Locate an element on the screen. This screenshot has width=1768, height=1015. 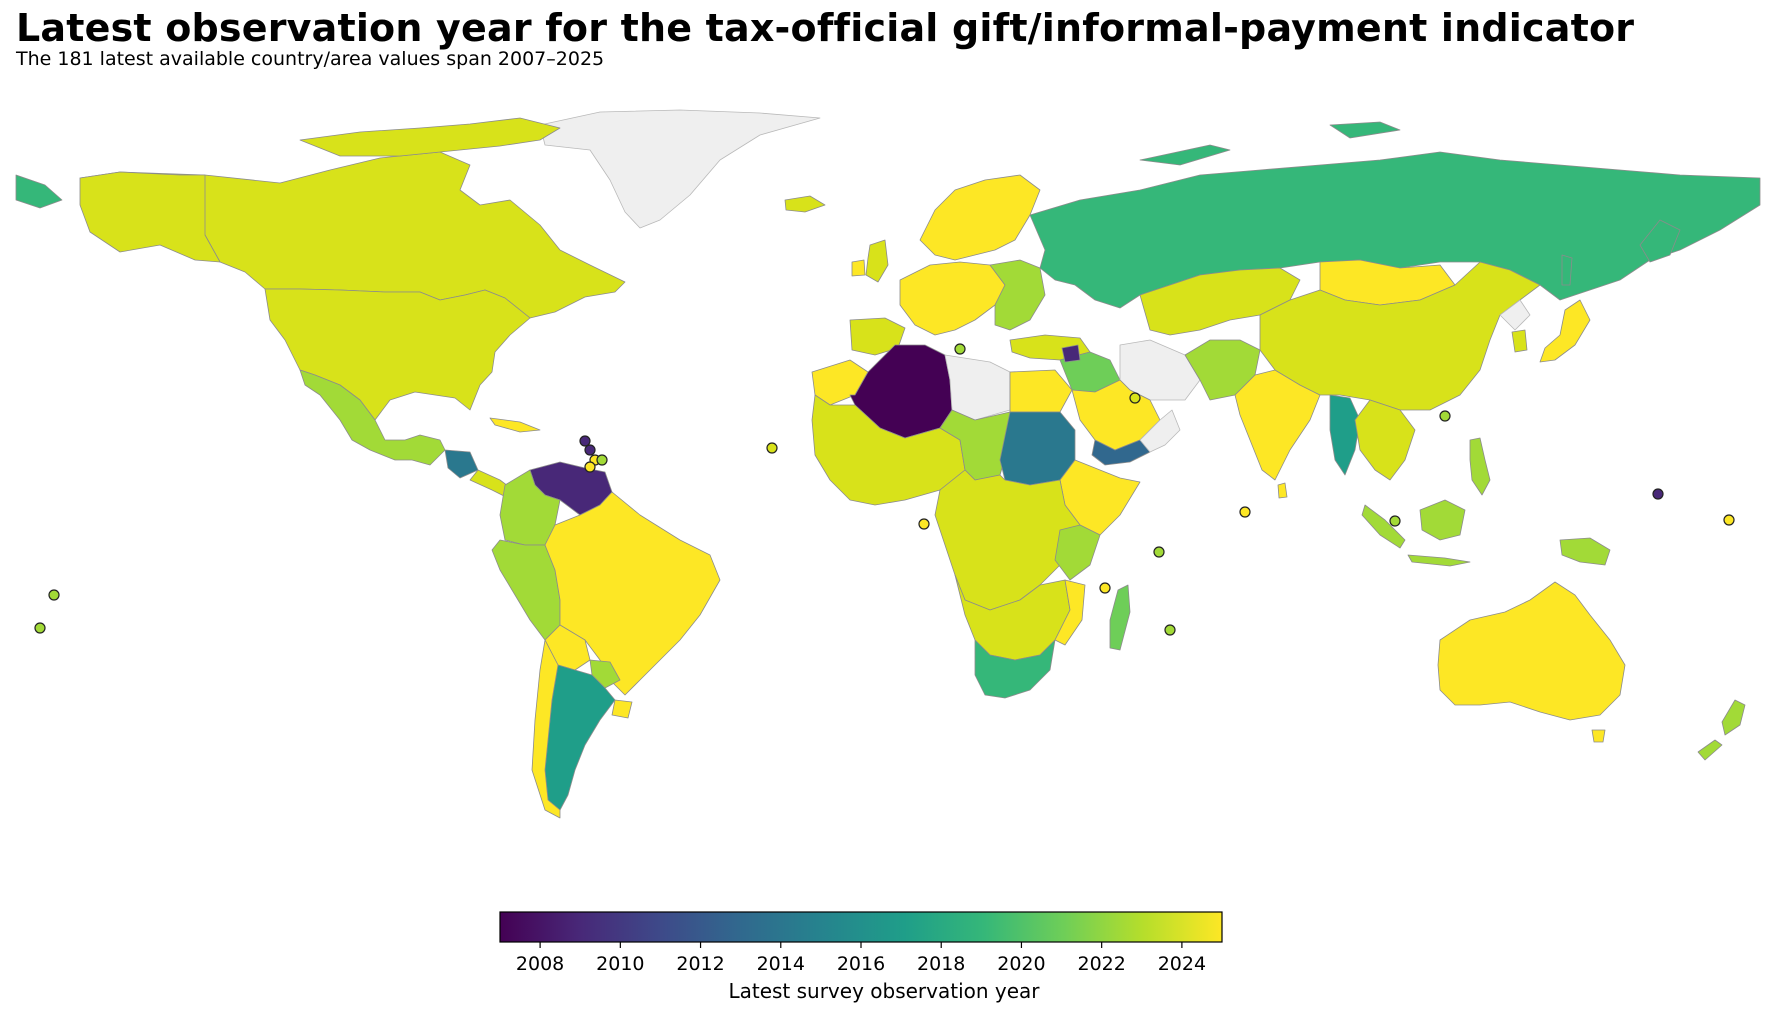
country-chile is located at coordinates (546, 729).